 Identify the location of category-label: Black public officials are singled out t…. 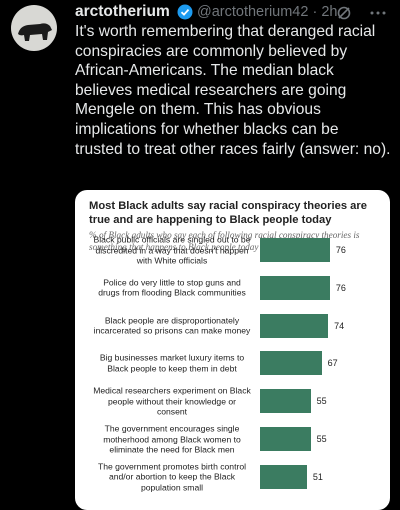
(172, 250).